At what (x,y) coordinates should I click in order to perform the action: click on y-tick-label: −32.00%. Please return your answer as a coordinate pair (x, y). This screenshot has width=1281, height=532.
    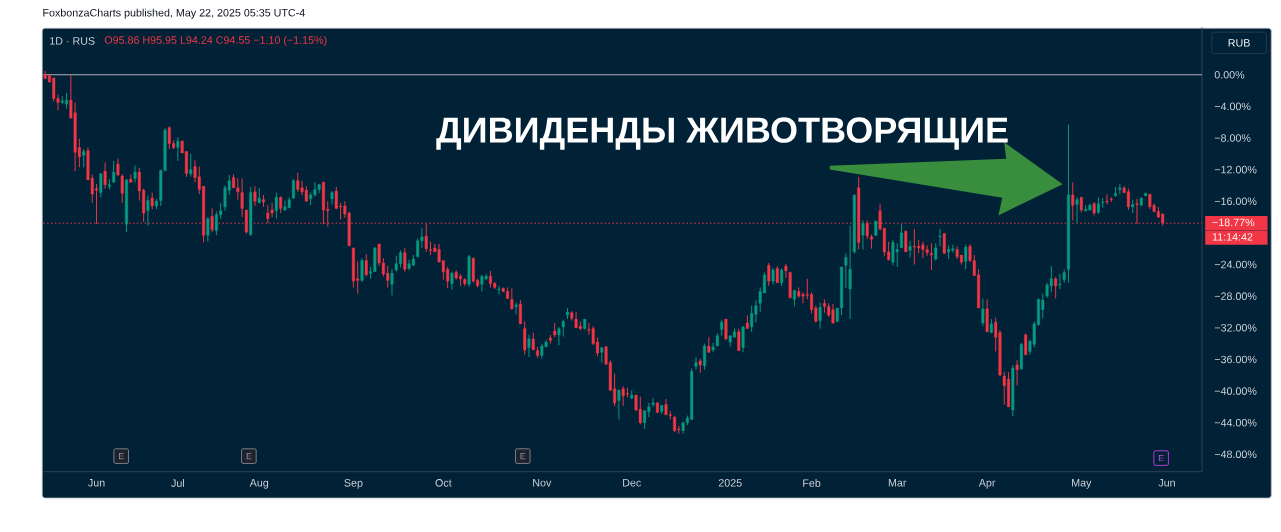
    Looking at the image, I should click on (1235, 327).